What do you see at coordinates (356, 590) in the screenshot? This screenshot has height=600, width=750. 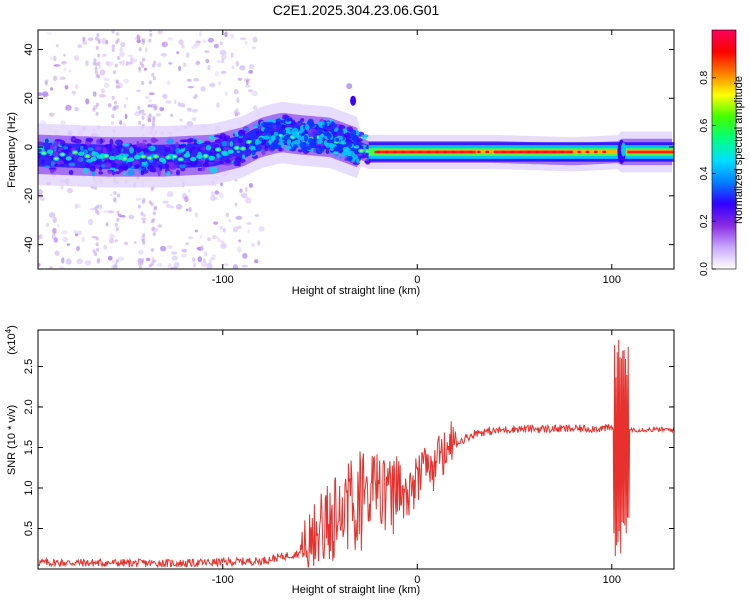 I see `snr-x-label: Height of straight line (km)` at bounding box center [356, 590].